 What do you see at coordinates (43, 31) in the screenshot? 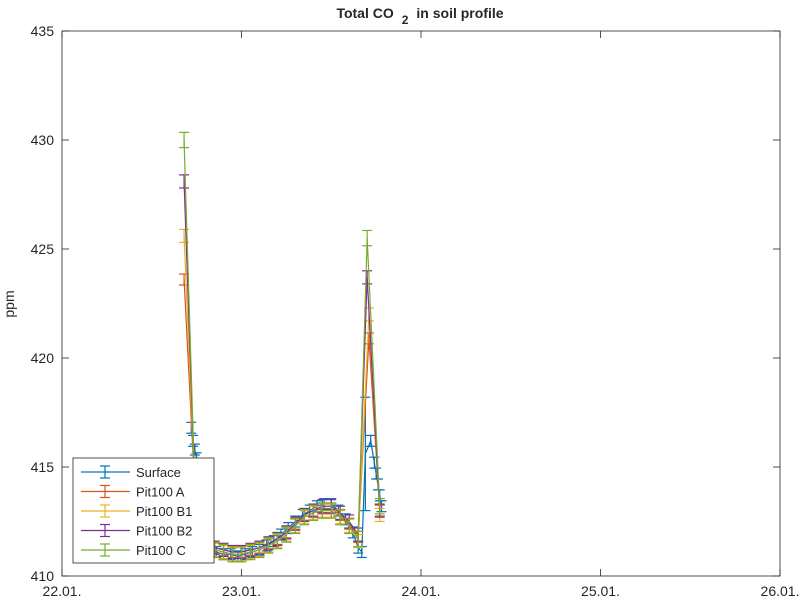
I see `y-tick-label: 435` at bounding box center [43, 31].